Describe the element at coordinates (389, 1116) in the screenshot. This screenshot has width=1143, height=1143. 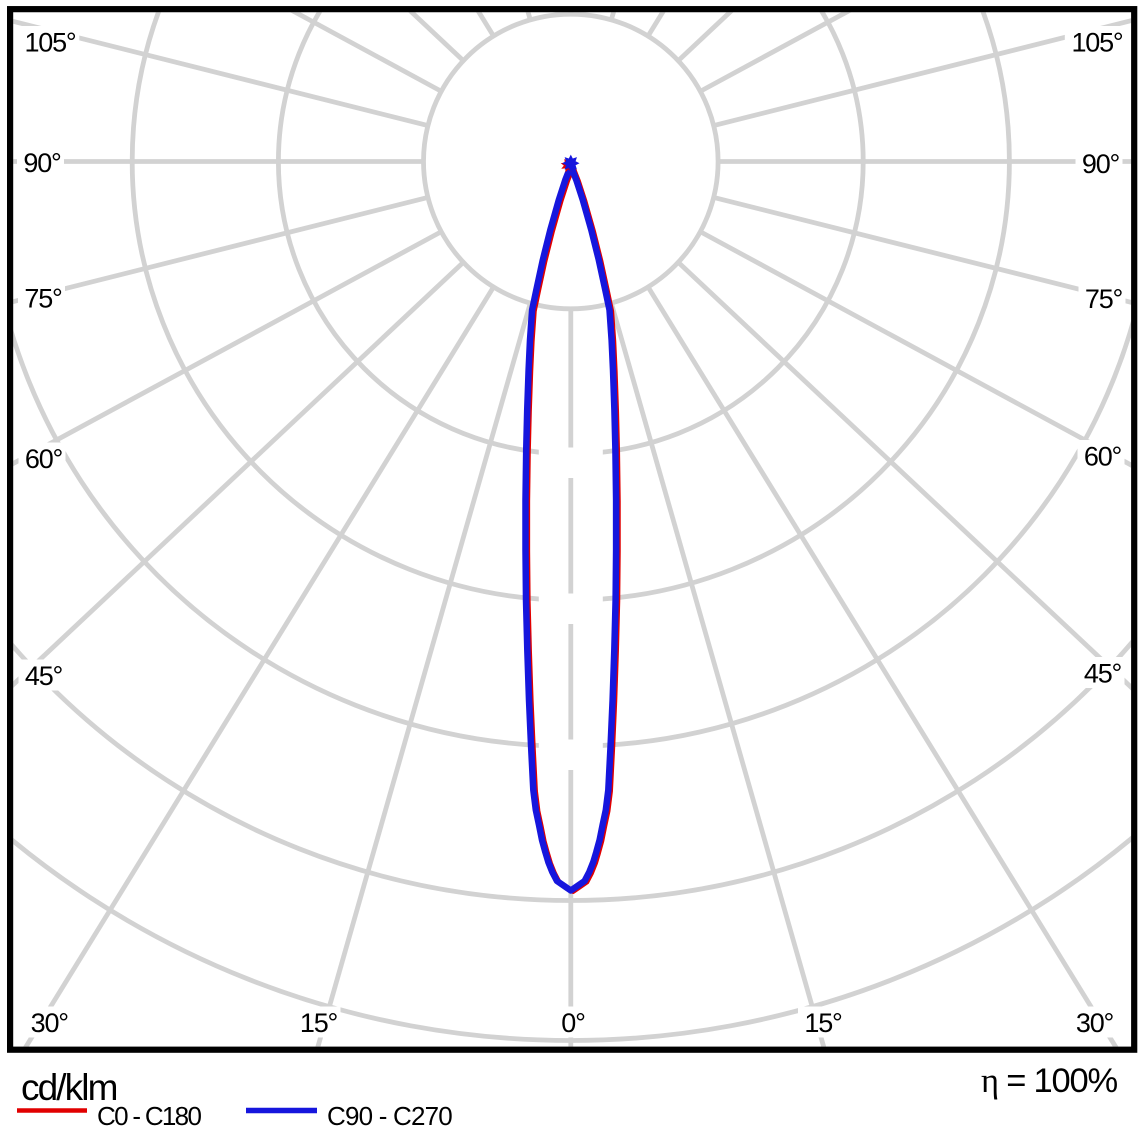
I see `svg-text: C90 - C270` at that location.